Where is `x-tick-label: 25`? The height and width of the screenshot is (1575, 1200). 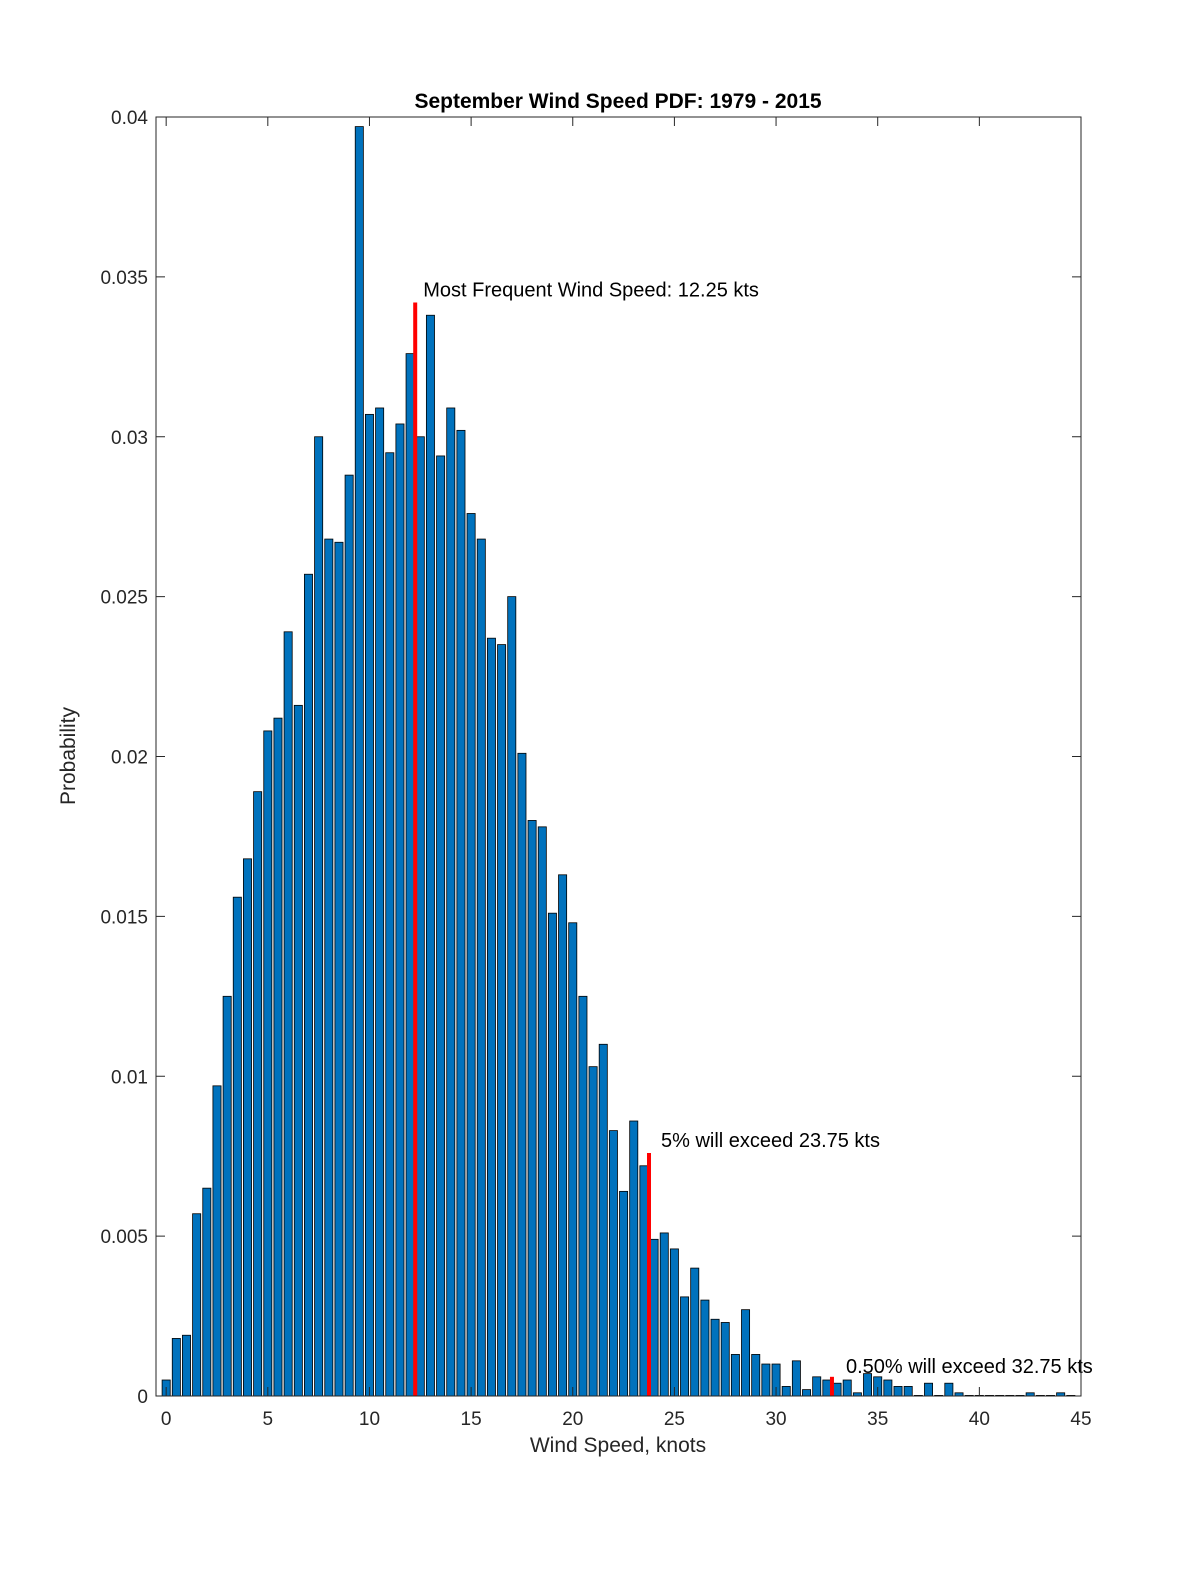 x-tick-label: 25 is located at coordinates (674, 1419).